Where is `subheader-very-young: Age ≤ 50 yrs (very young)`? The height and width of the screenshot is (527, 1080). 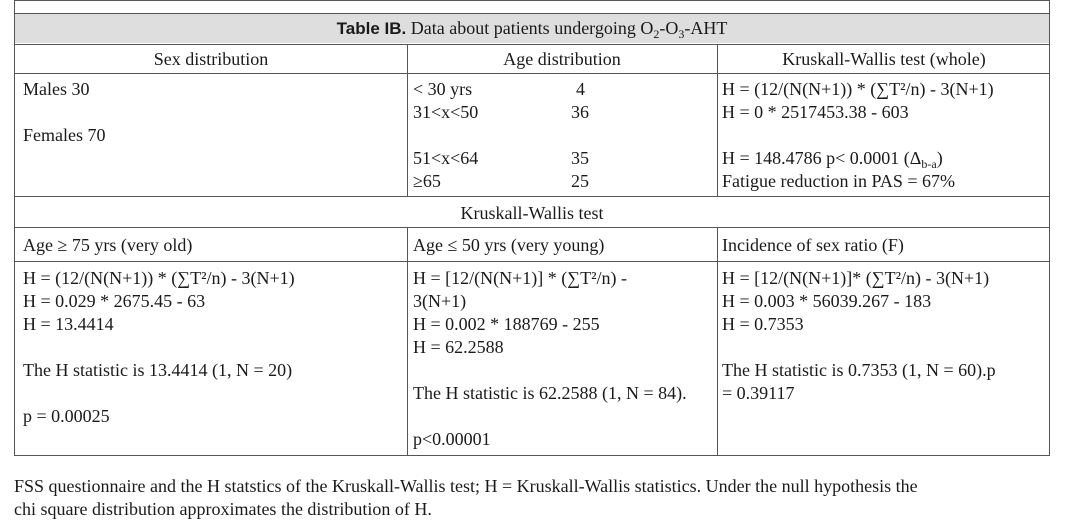 subheader-very-young: Age ≤ 50 yrs (very young) is located at coordinates (509, 245).